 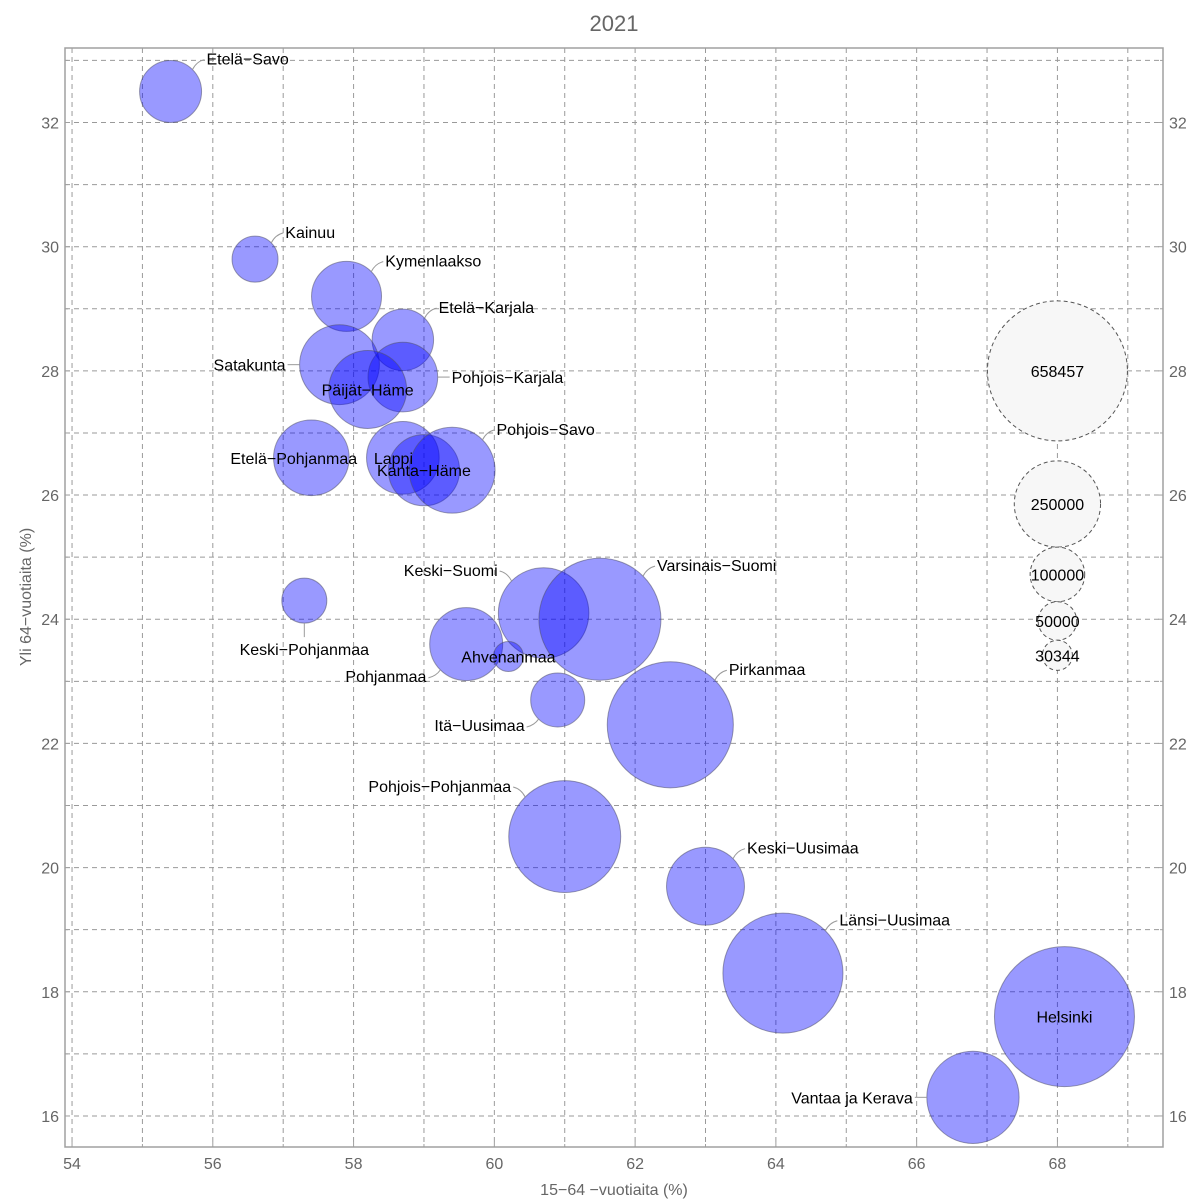 What do you see at coordinates (558, 700) in the screenshot?
I see `bubble-it-uusimaa` at bounding box center [558, 700].